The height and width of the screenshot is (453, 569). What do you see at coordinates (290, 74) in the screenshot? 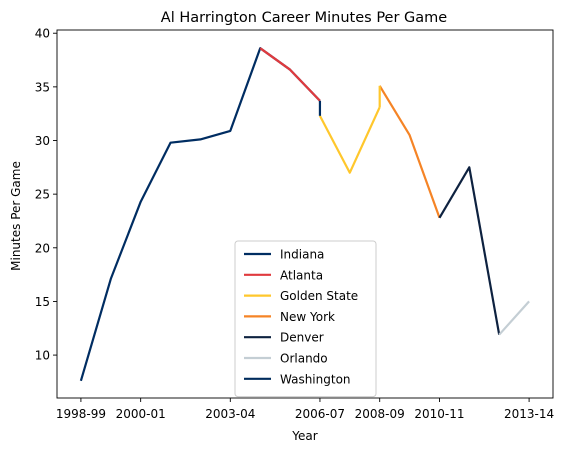
I see `series-line-atlanta` at bounding box center [290, 74].